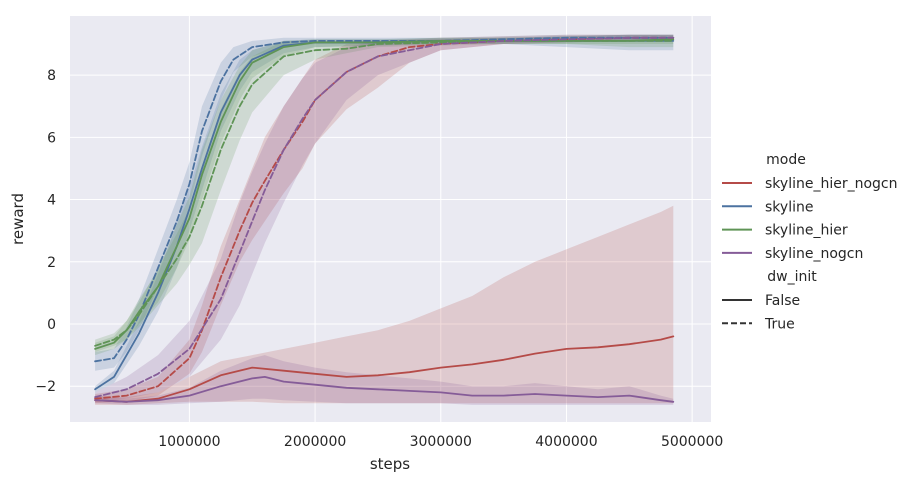  What do you see at coordinates (806, 231) in the screenshot?
I see `legend-label: skyline_hier` at bounding box center [806, 231].